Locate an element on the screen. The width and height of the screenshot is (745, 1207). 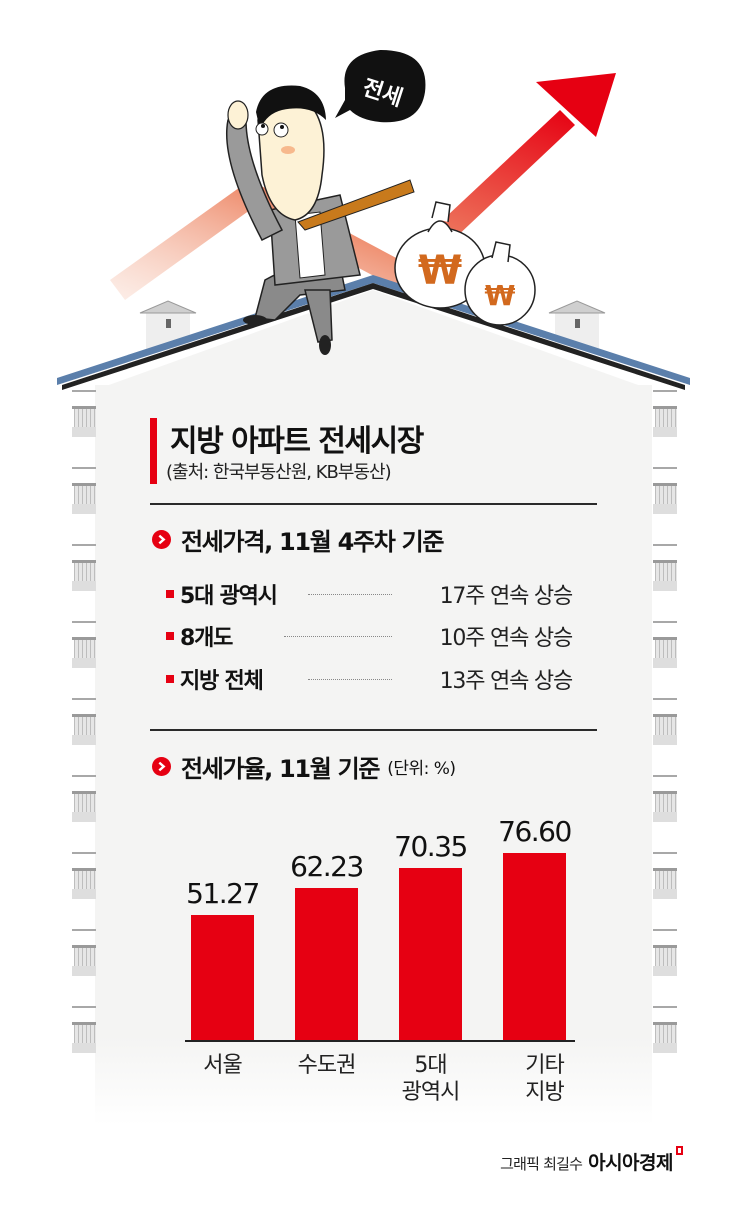
stat-row: 지방 전체 13주 연속 상승 is located at coordinates (370, 678).